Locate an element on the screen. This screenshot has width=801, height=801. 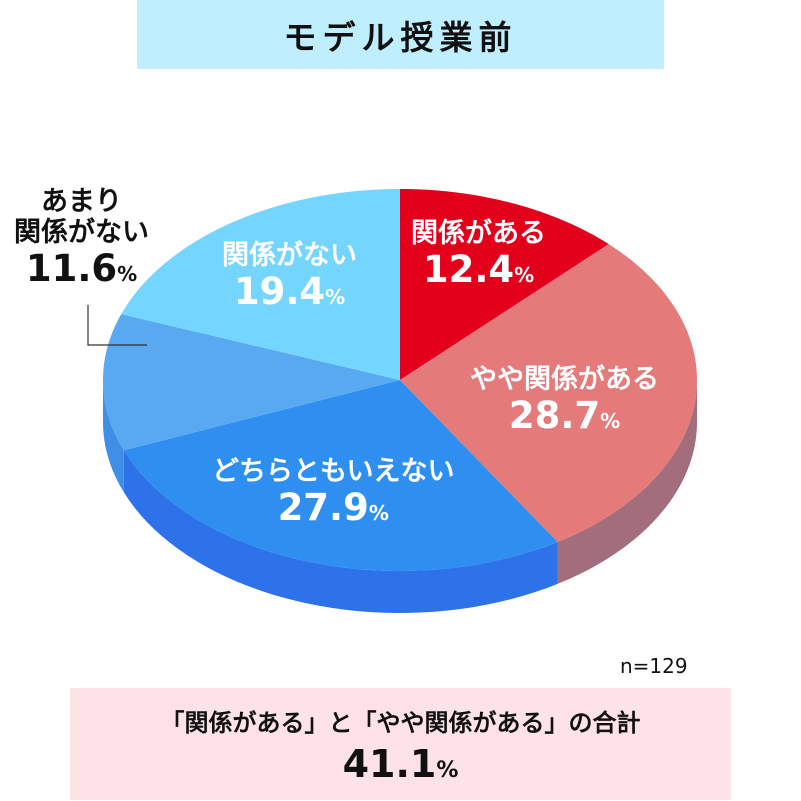
slice-label-yaya-kankei-ga-aru: やや関係がある 28.7% is located at coordinates (564, 401).